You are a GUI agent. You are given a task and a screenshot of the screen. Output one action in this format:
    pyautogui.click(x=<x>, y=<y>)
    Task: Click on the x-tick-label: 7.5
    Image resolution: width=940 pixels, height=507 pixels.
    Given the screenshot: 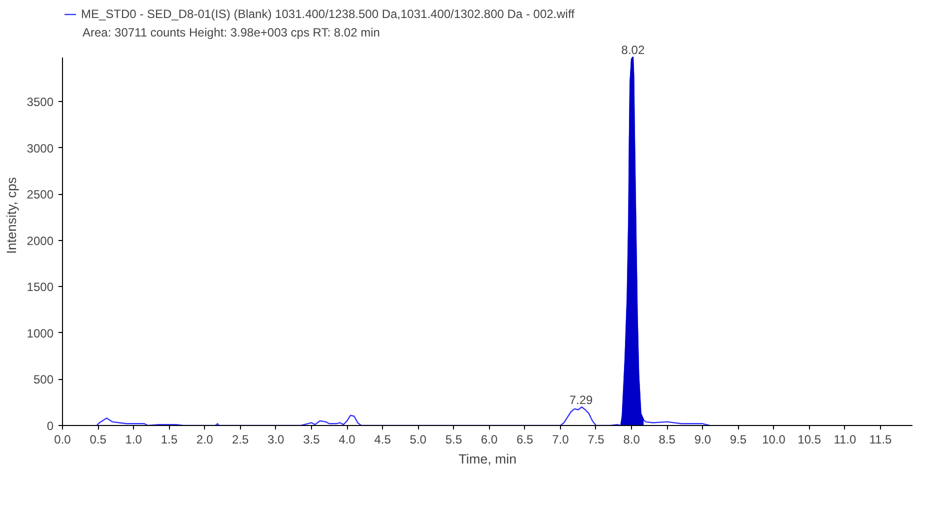 What is the action you would take?
    pyautogui.click(x=596, y=439)
    